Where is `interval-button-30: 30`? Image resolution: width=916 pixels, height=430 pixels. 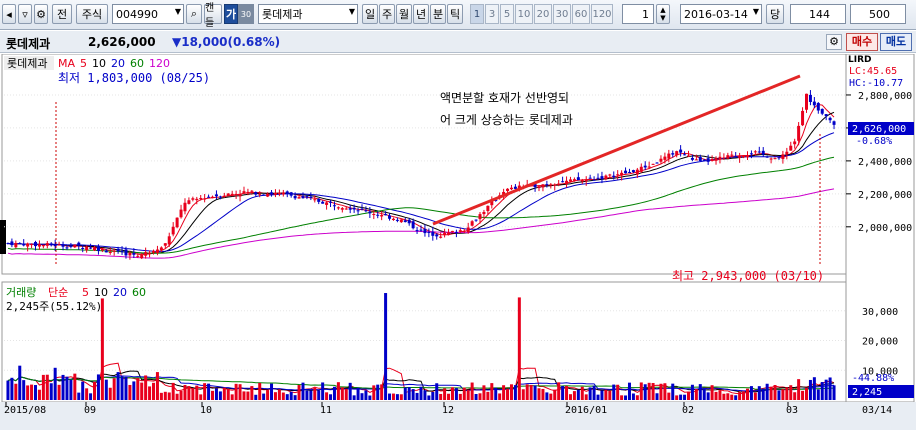
interval-button-30: 30 is located at coordinates (562, 14).